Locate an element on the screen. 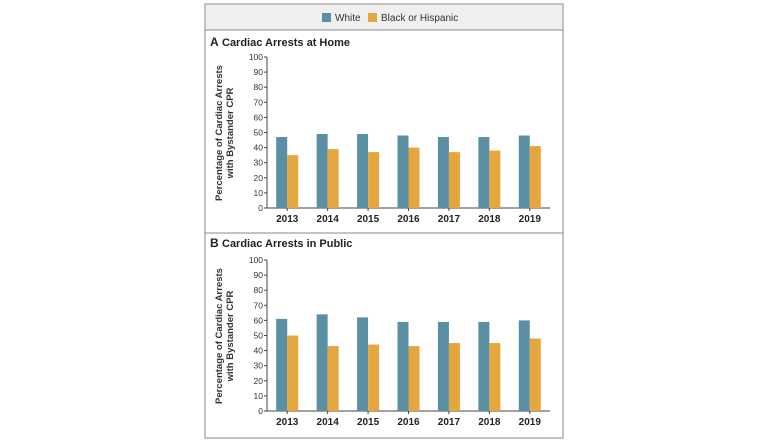 The height and width of the screenshot is (445, 768). panel-a-label: A is located at coordinates (214, 42).